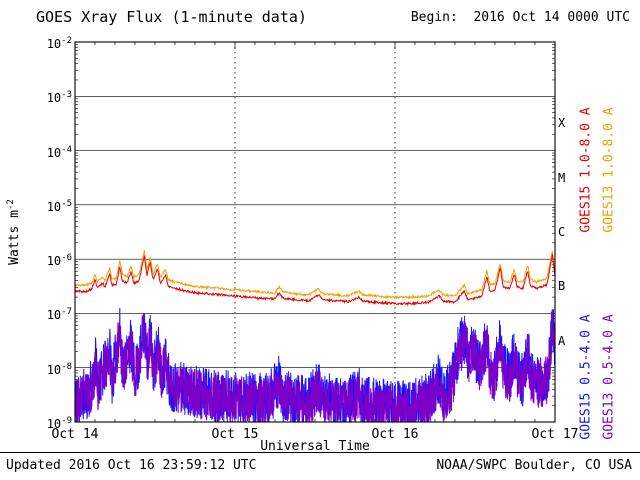 This screenshot has width=640, height=480. I want to click on y-tick-label: 10⁻⁴, so click(59, 152).